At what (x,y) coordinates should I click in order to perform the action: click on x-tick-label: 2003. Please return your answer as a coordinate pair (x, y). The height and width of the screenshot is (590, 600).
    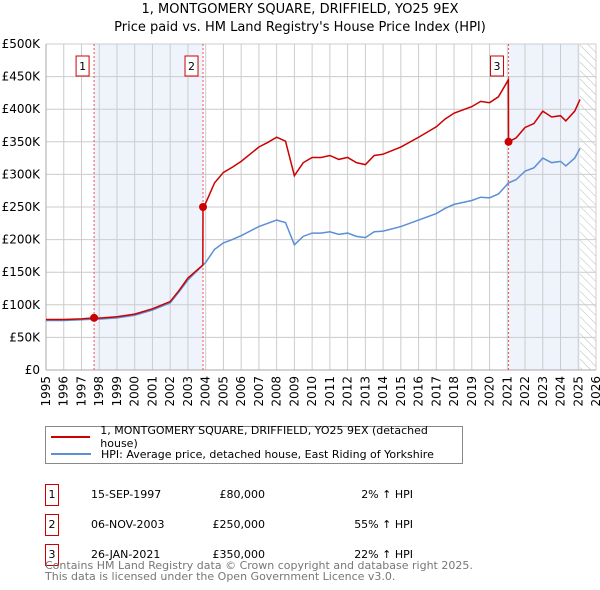
    Looking at the image, I should click on (188, 391).